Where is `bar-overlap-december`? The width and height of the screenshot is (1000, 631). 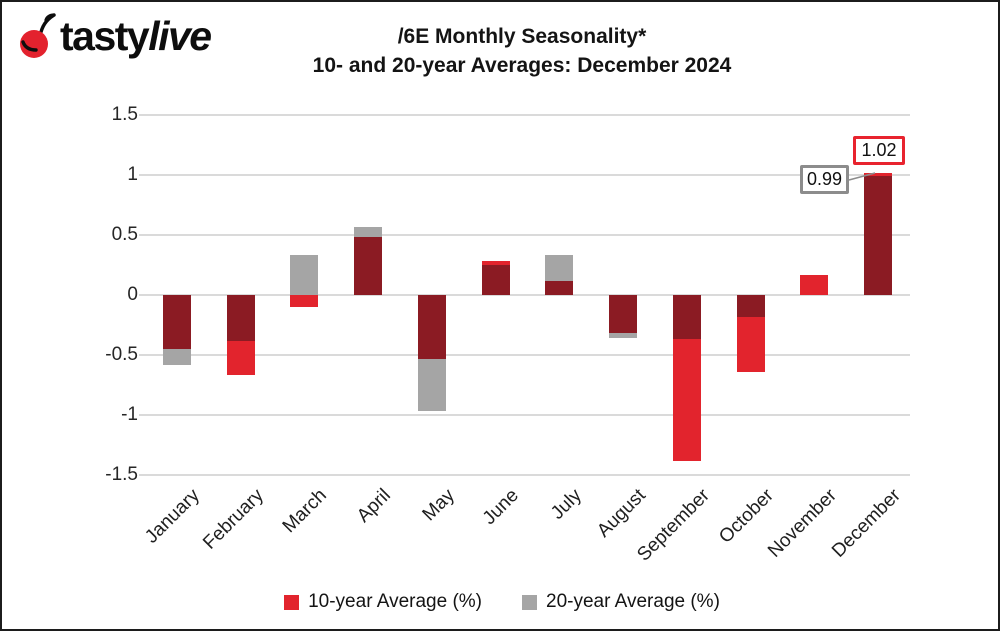 bar-overlap-december is located at coordinates (878, 235).